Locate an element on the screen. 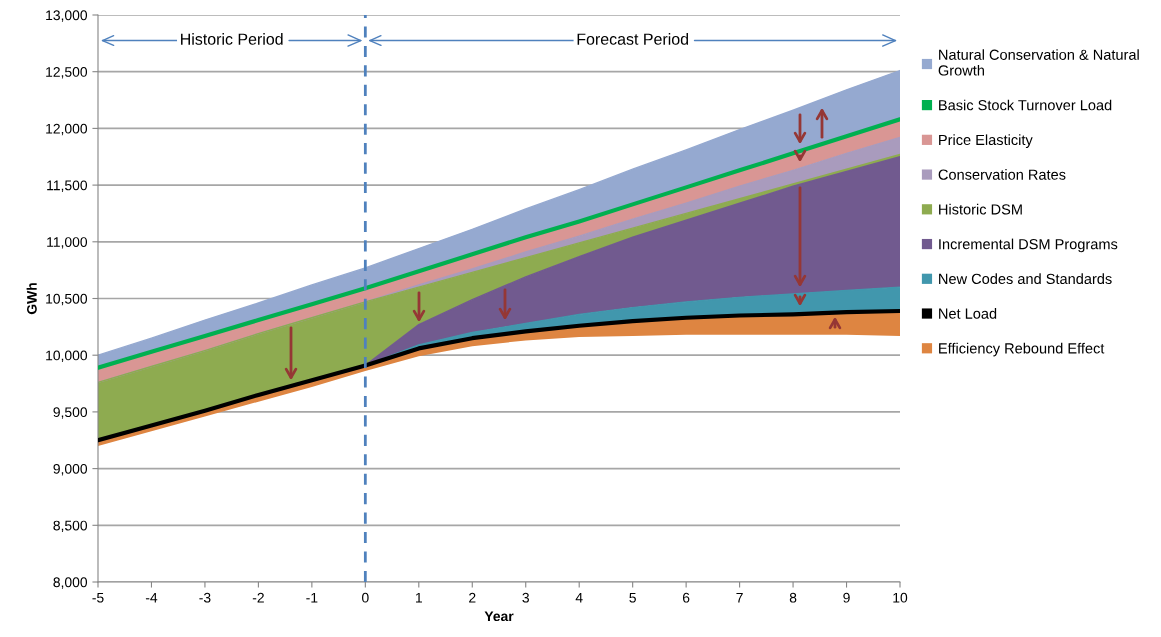 The width and height of the screenshot is (1161, 637). x-tick-label: -4 is located at coordinates (151, 597).